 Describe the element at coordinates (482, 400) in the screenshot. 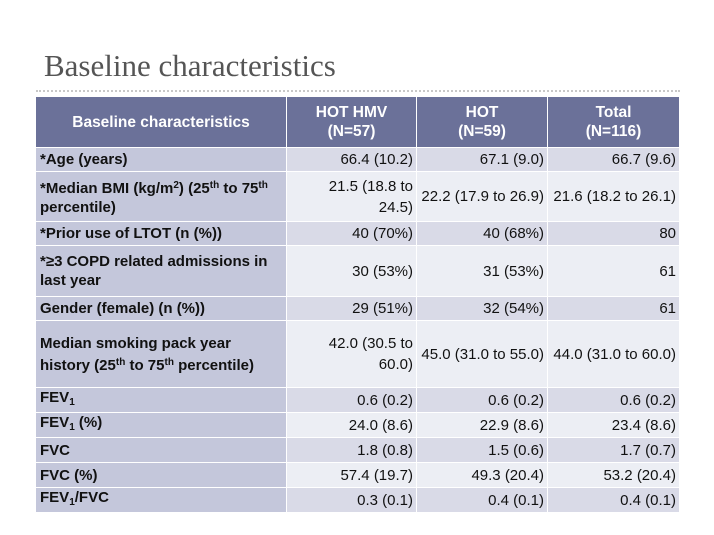

I see `cell-hot: 0.6 (0.2)` at that location.